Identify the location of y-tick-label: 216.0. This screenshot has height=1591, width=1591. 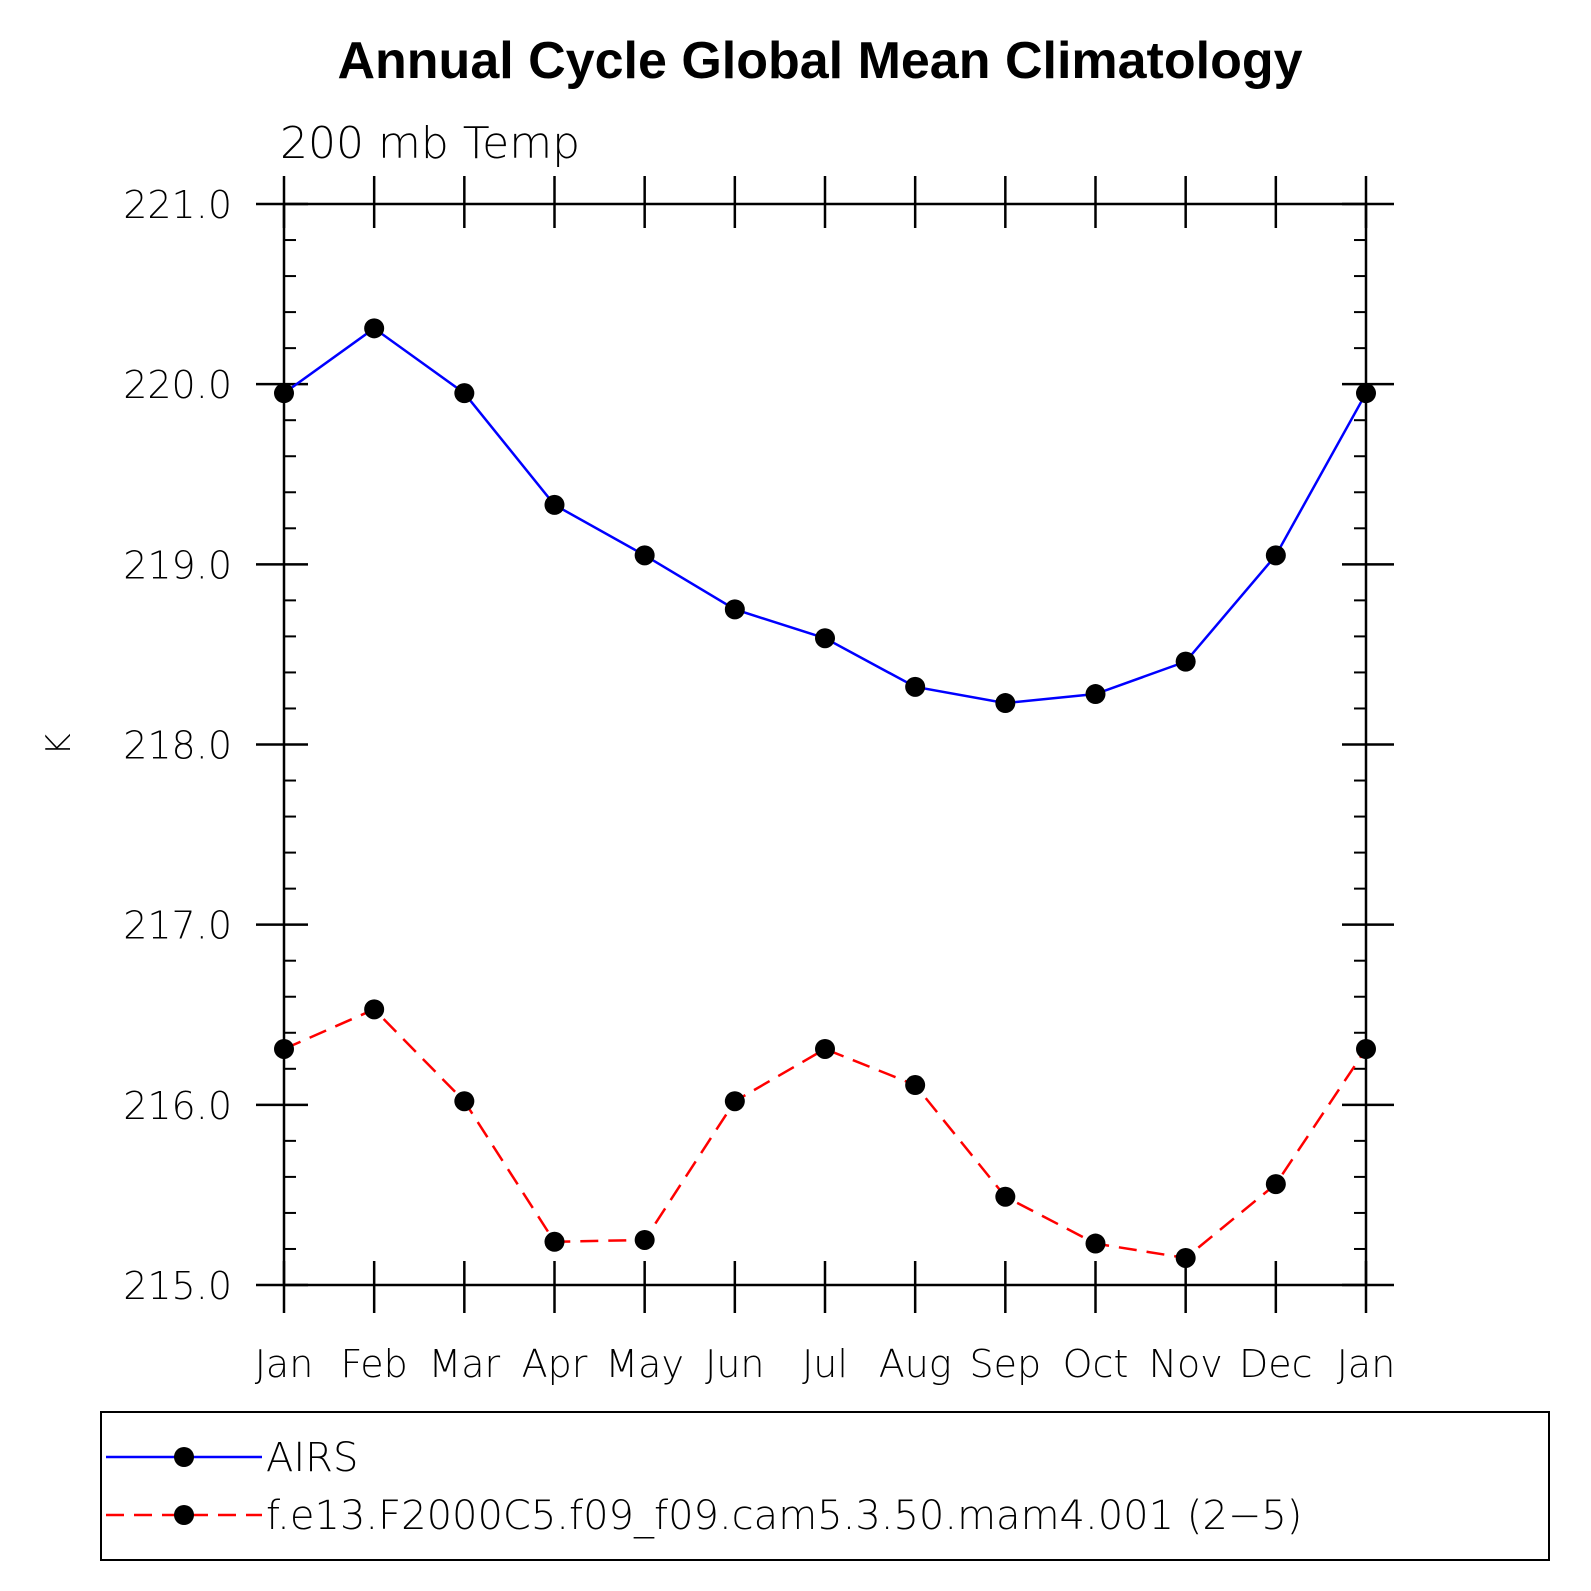
(177, 1106).